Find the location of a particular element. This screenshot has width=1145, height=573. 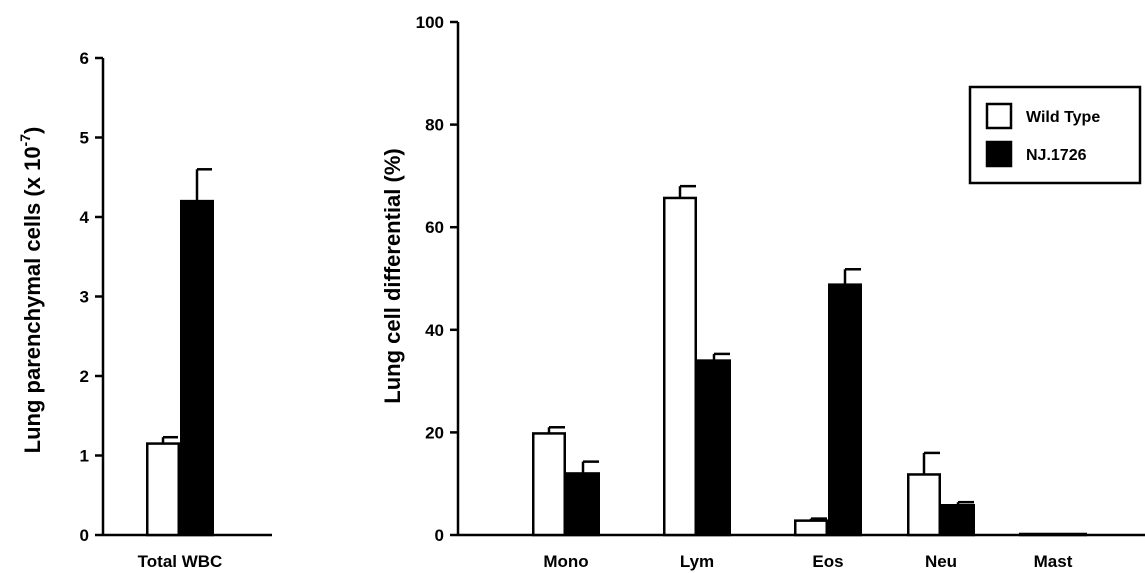

left-y-axis-label: Lung parenchymal cells (x 10-7) is located at coordinates (31, 290).